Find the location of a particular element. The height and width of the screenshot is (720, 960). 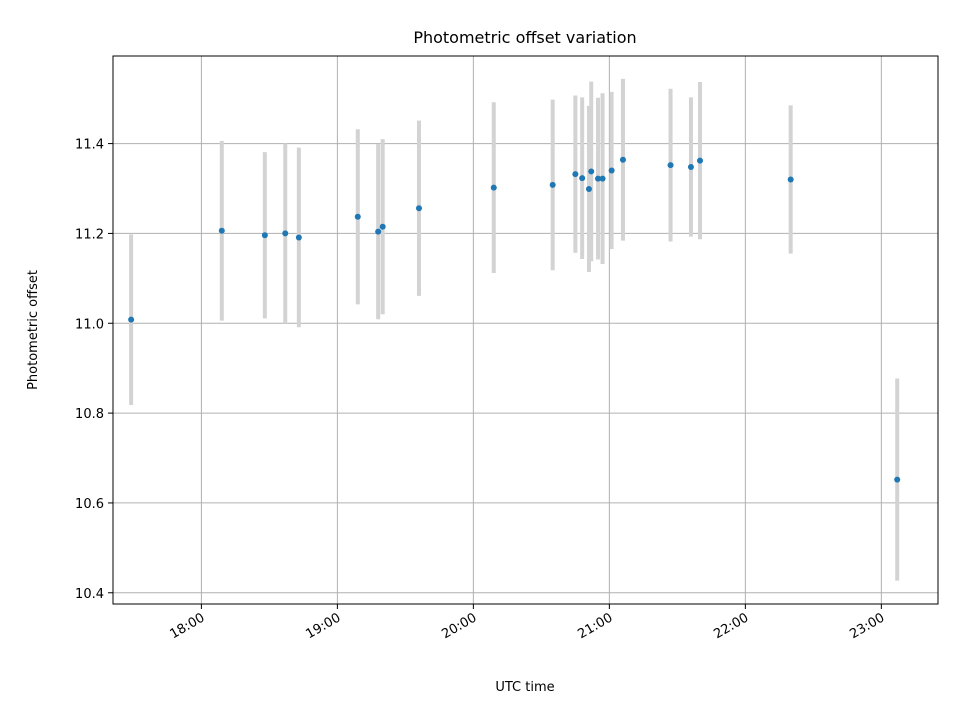

y-tick-label: 10.6 is located at coordinates (89, 504).